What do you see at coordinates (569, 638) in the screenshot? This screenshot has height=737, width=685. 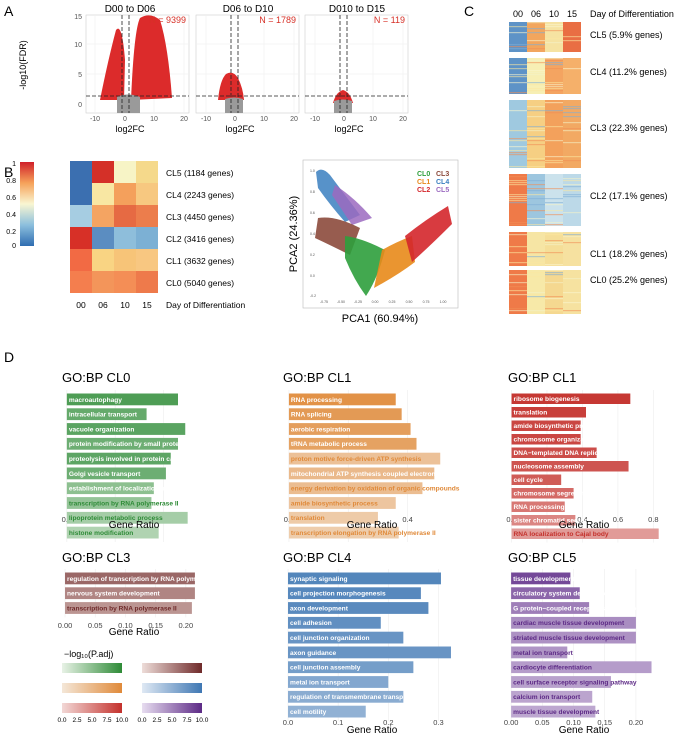 I see `go-term-label: striated muscle tissue development` at bounding box center [569, 638].